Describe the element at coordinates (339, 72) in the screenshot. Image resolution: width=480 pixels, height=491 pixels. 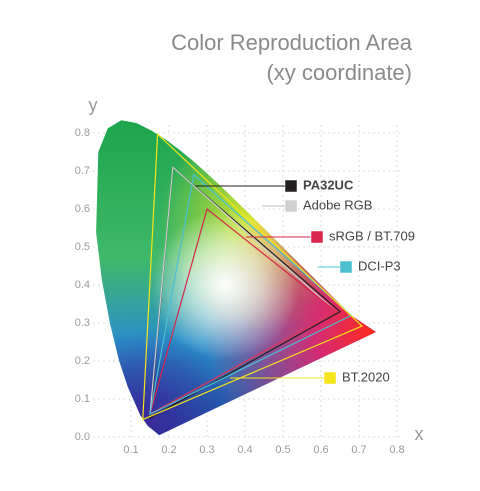
I see `chart-subtitle: (xy coordinate)` at that location.